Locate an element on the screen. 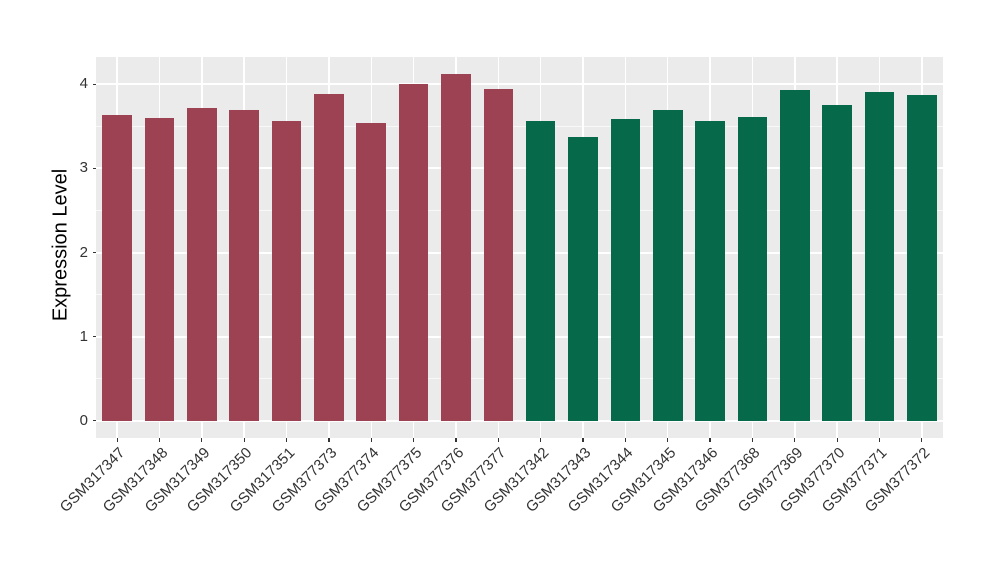  bar-GSM377372 is located at coordinates (922, 257).